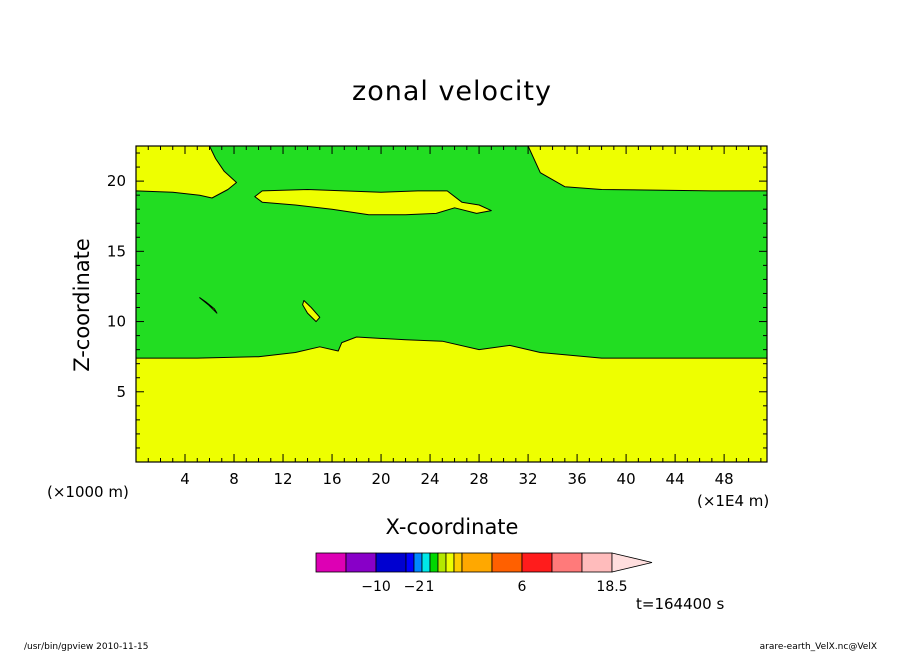  What do you see at coordinates (116, 181) in the screenshot?
I see `y-tick-label: 20` at bounding box center [116, 181].